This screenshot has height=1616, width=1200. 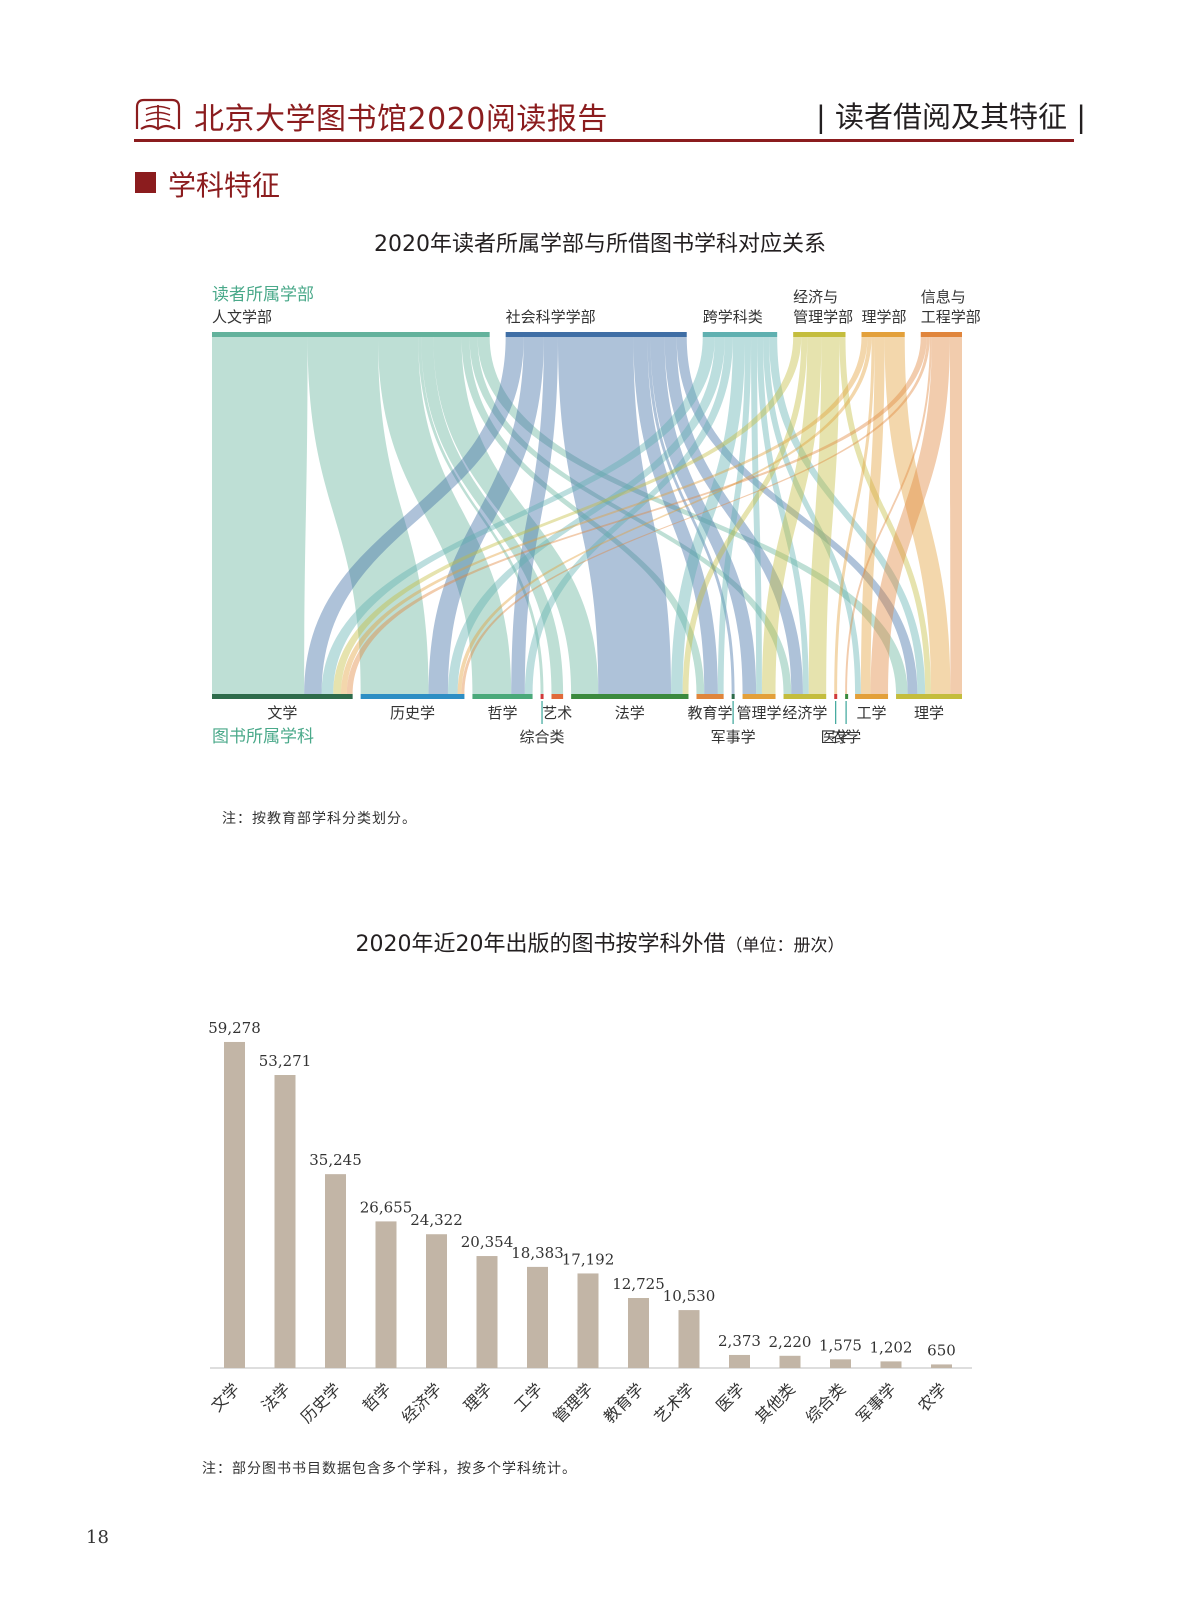 What do you see at coordinates (97, 1537) in the screenshot?
I see `page-number: 18` at bounding box center [97, 1537].